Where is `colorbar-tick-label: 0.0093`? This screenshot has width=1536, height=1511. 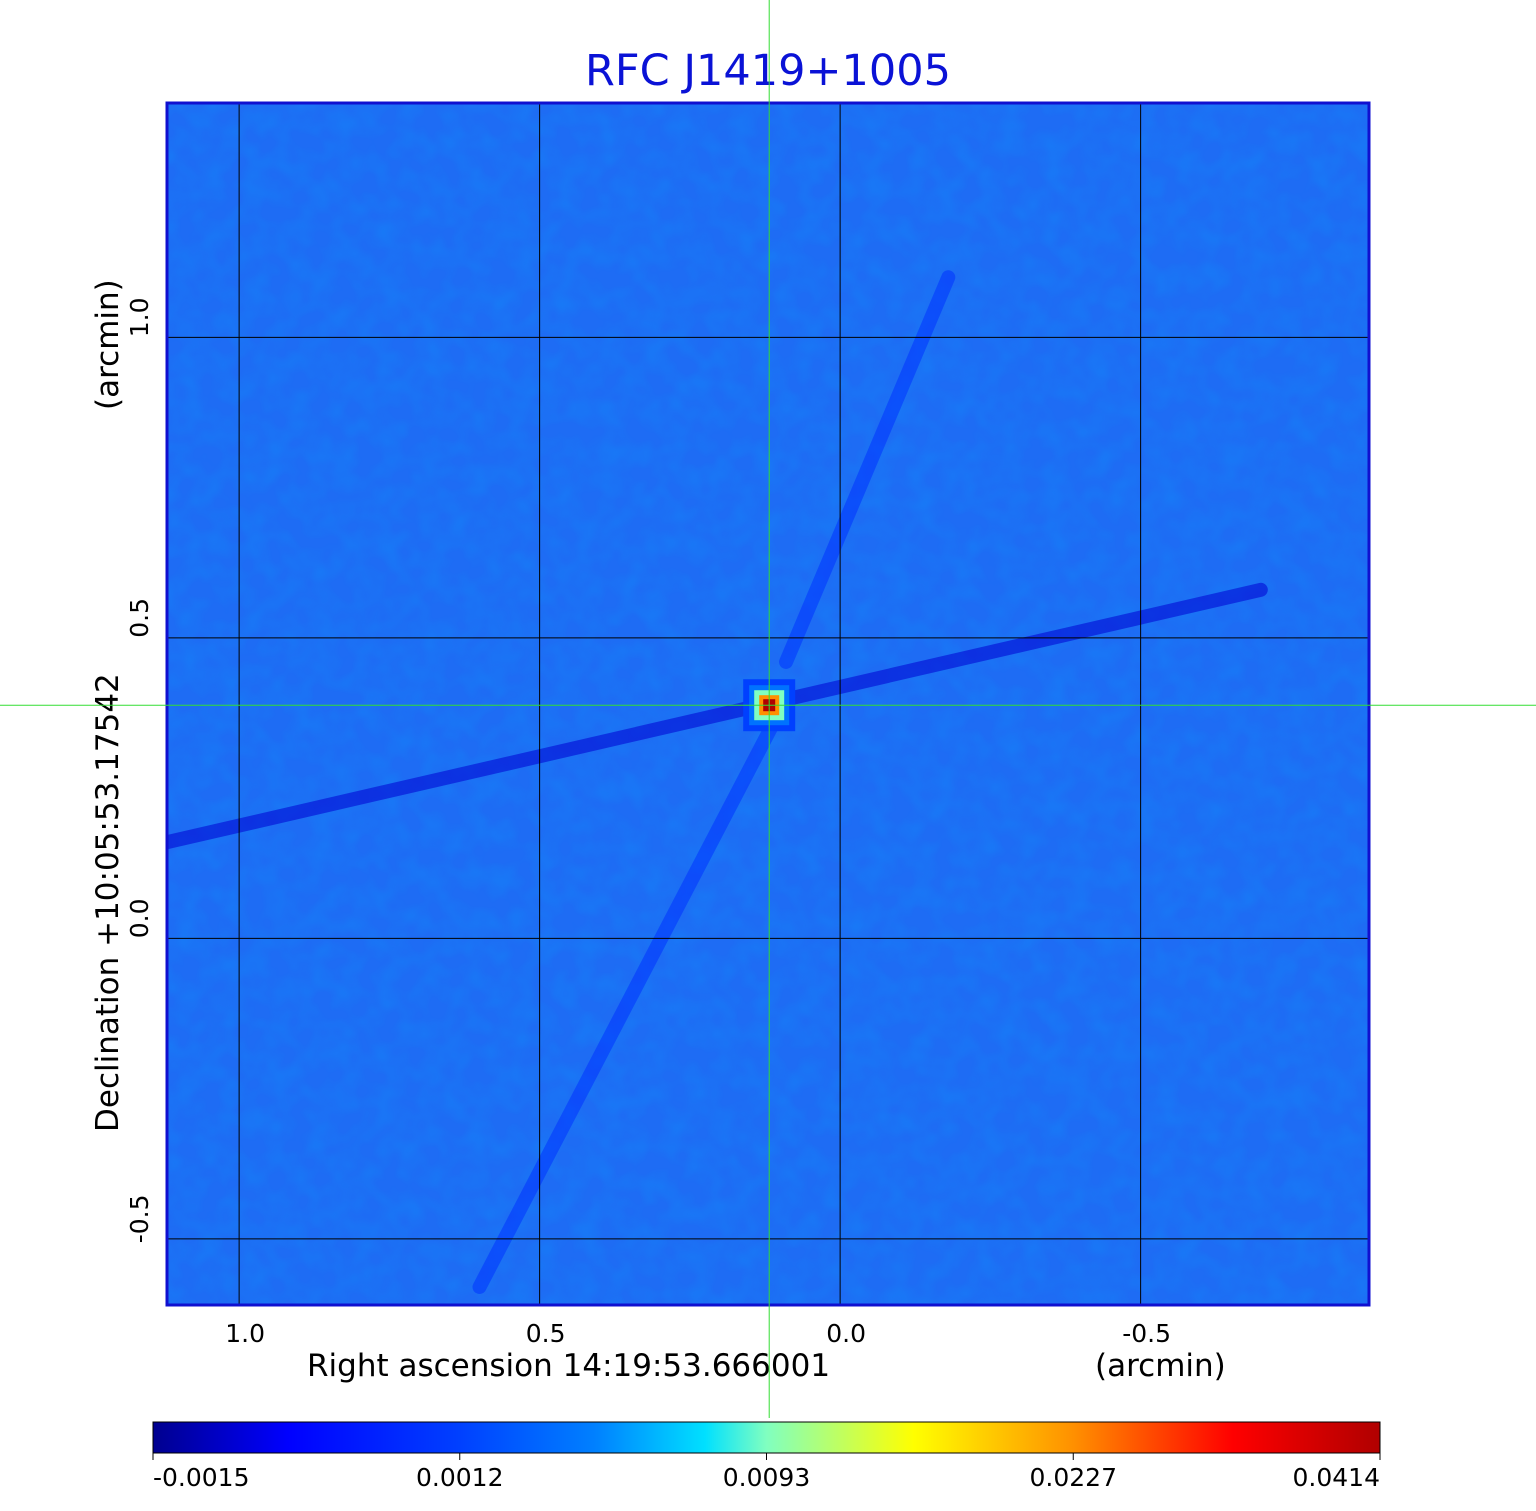
colorbar-tick-label: 0.0093 is located at coordinates (766, 1477).